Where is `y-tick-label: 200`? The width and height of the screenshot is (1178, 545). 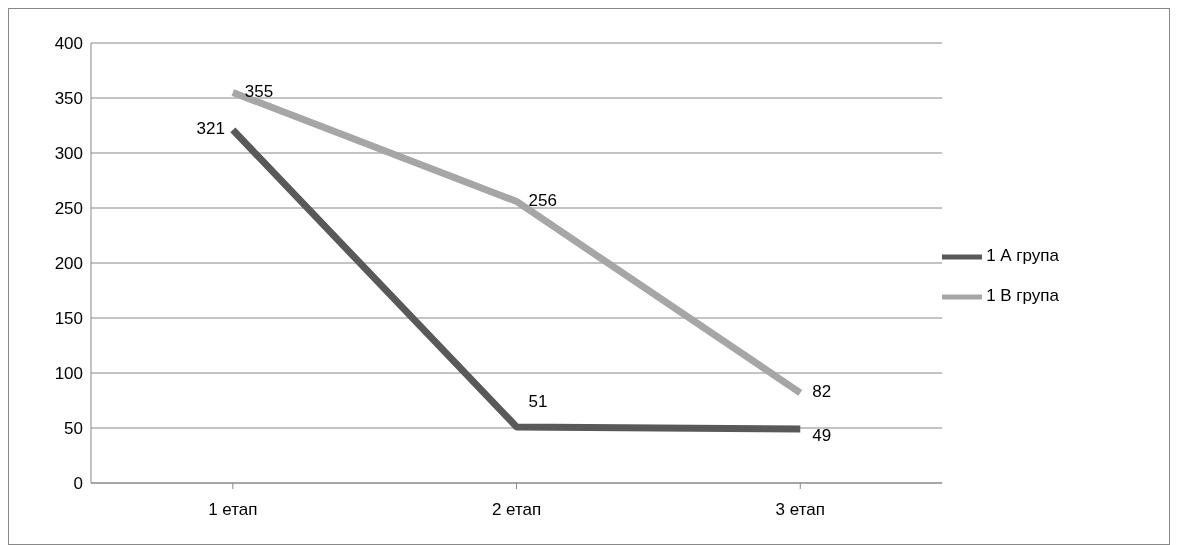 y-tick-label: 200 is located at coordinates (68, 264).